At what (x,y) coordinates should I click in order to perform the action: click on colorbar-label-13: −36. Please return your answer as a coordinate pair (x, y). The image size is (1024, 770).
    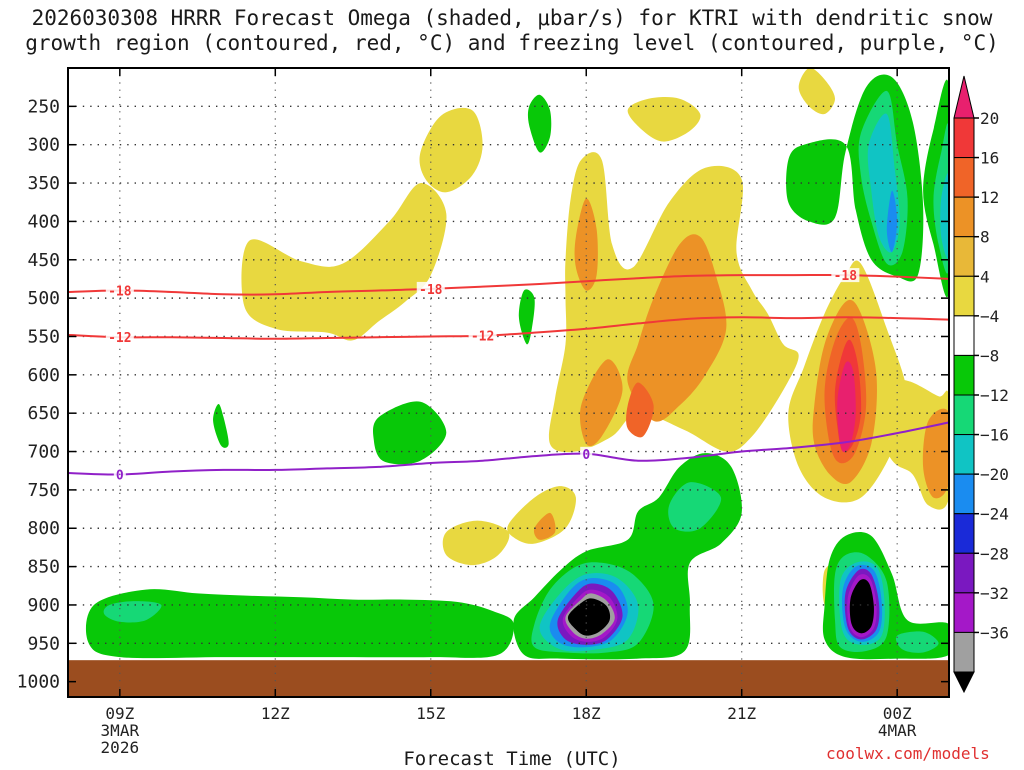
    Looking at the image, I should click on (994, 632).